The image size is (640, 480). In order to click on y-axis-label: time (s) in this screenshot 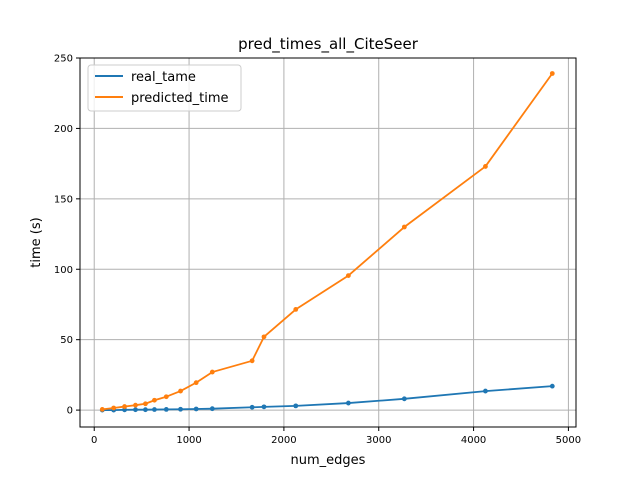, I will do `click(36, 242)`.